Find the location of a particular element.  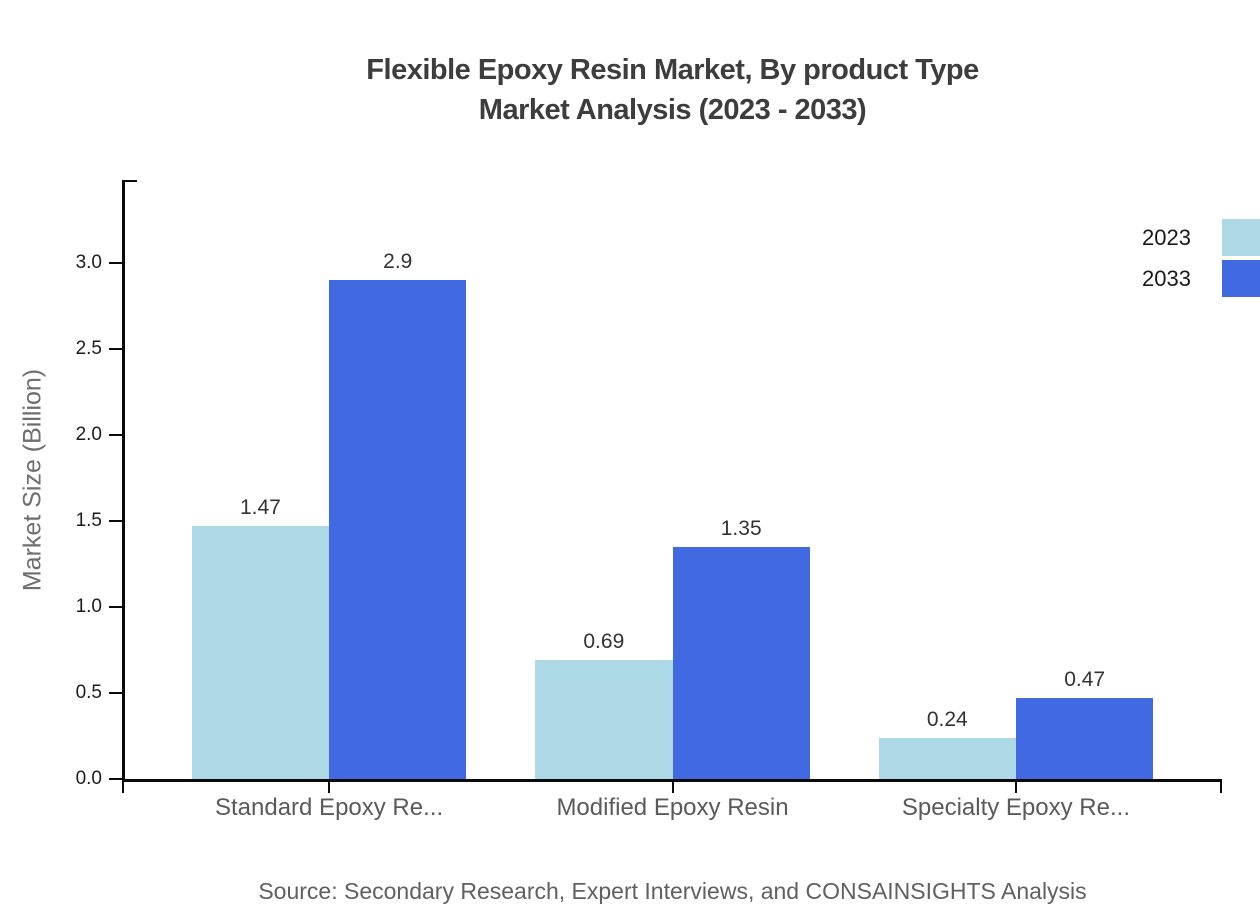

y-tick-label: 1.5 is located at coordinates (88, 520).